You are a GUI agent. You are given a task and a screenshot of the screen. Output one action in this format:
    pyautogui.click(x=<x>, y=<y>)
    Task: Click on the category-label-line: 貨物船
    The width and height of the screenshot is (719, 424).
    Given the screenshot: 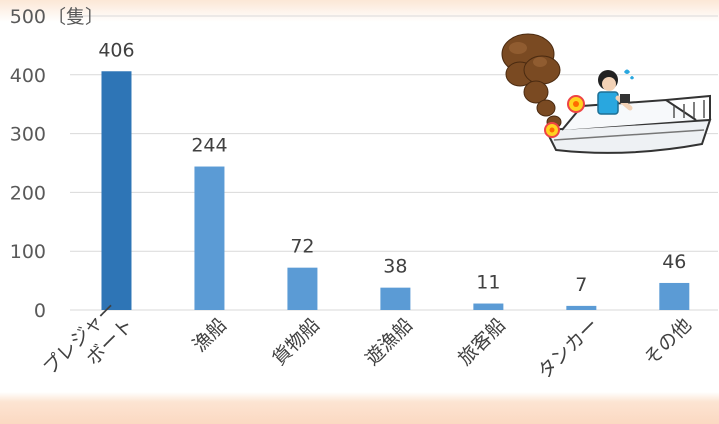 What is the action you would take?
    pyautogui.click(x=296, y=342)
    